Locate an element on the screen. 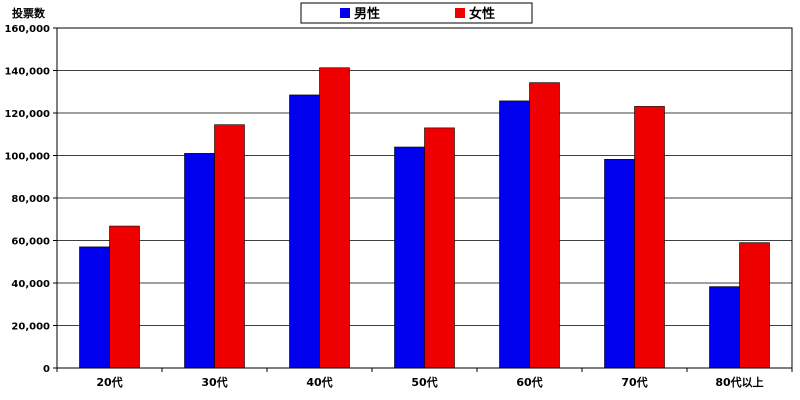 This screenshot has height=400, width=800. y-tick-label: 100,000 is located at coordinates (27, 157).